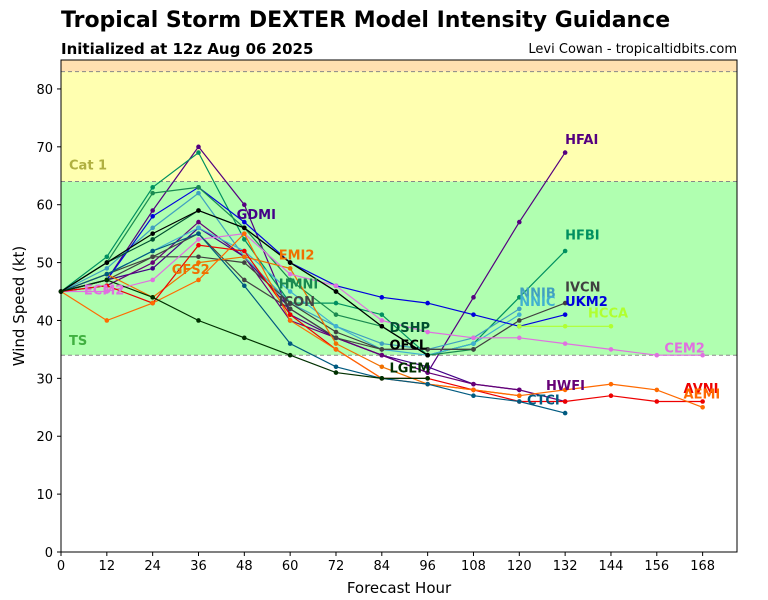 Image resolution: width=768 pixels, height=600 pixels. Describe the element at coordinates (152, 239) in the screenshot. I see `point-dshp` at that location.